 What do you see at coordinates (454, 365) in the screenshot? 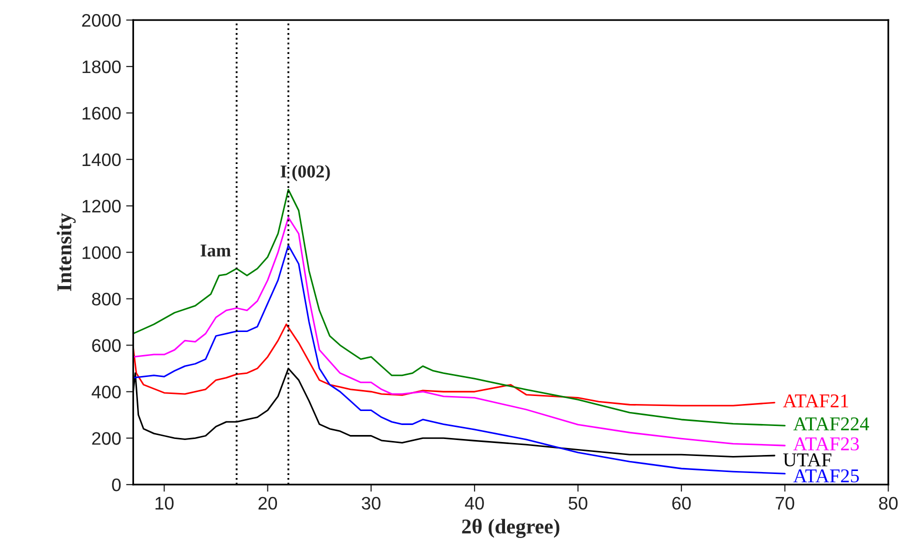
I see `line-series` at bounding box center [454, 365].